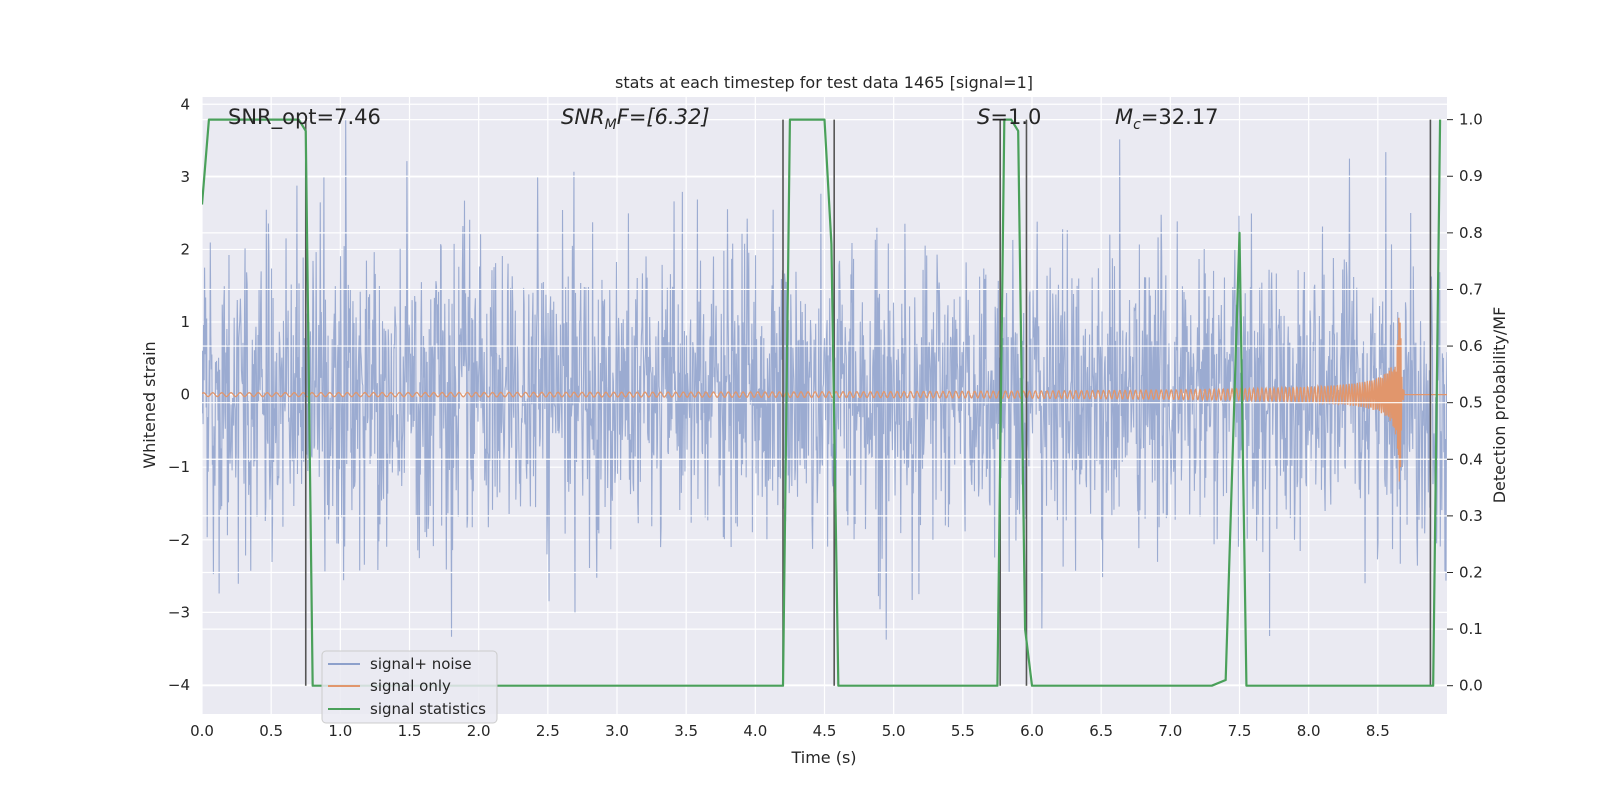  I want to click on legend-label-signal-statistics: signal statistics, so click(428, 709).